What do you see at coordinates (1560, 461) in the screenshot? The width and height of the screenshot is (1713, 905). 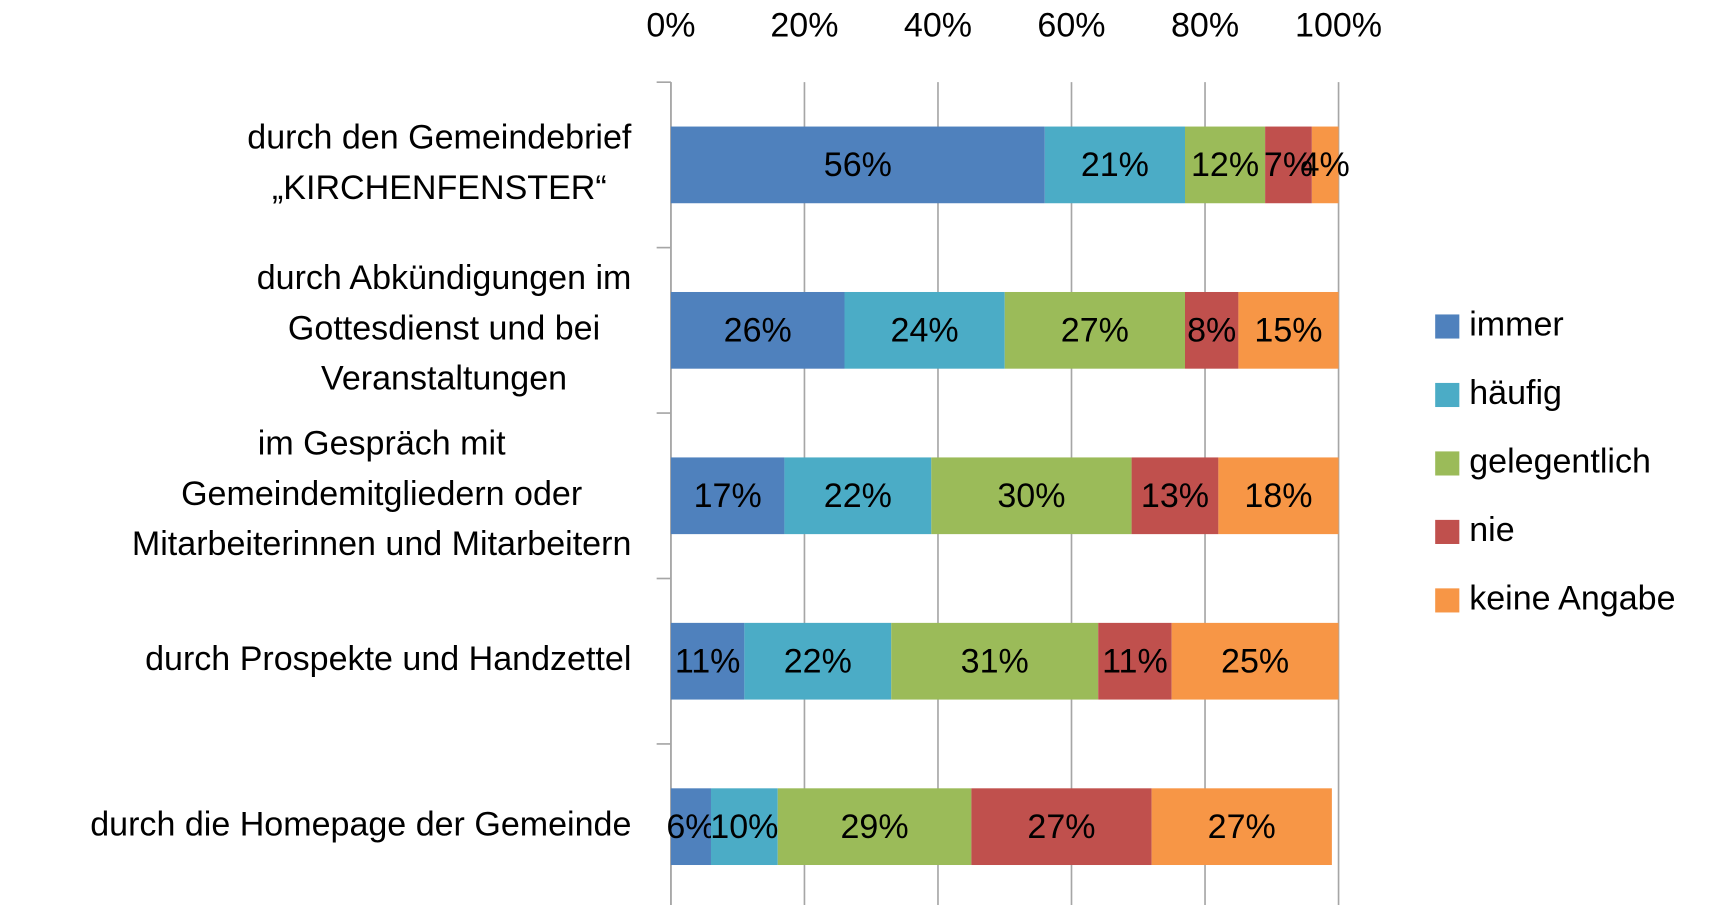 I see `legend-label: gelegentlich` at bounding box center [1560, 461].